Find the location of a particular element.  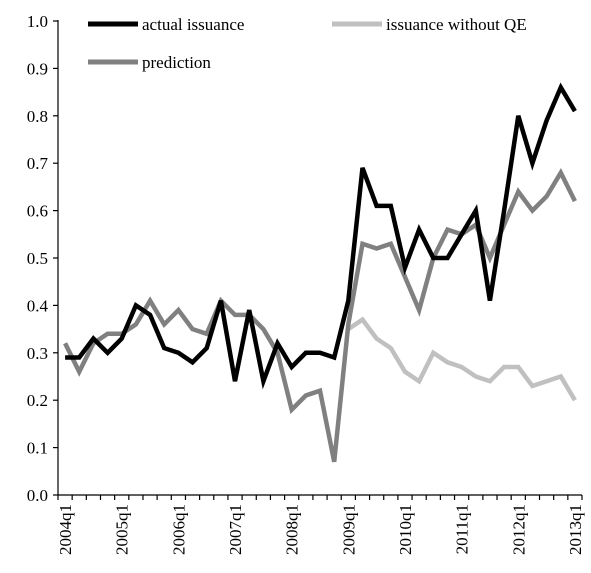

y-tick-label: 0.2 is located at coordinates (37, 400).